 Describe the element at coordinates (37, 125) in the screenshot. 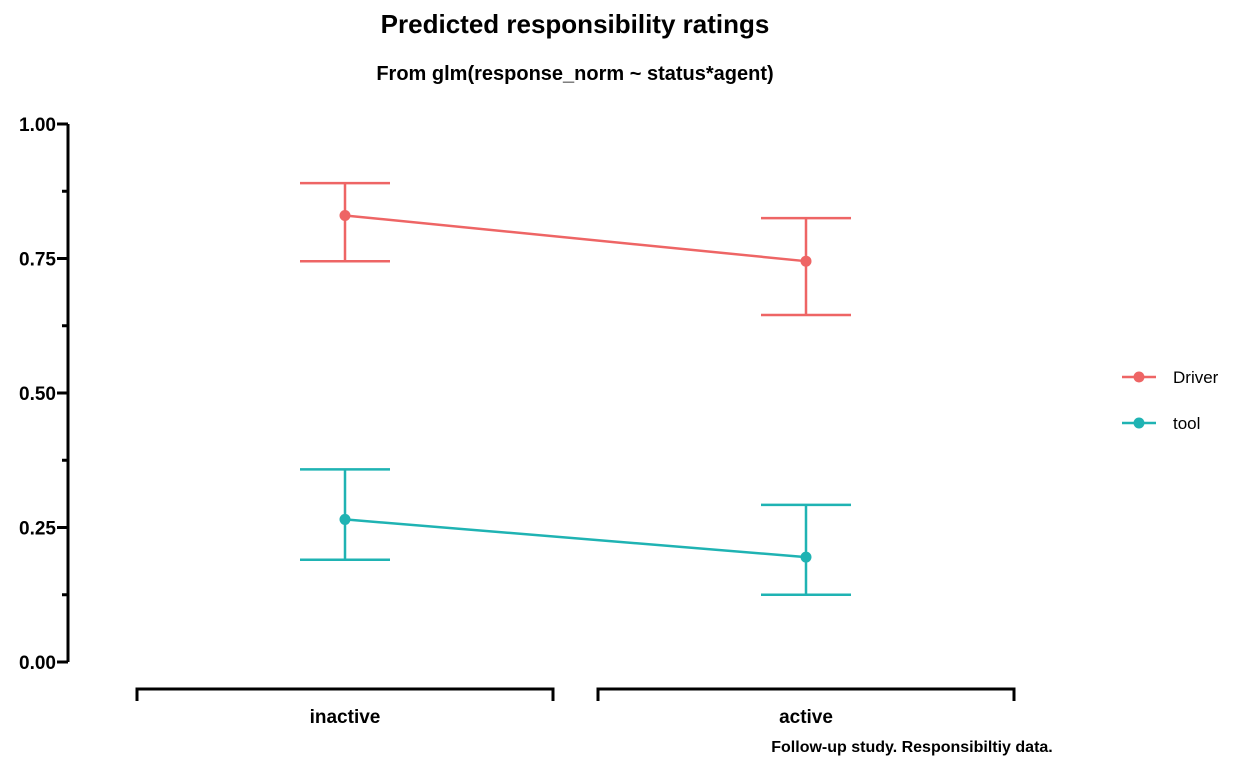

I see `y-tick-label: 1.00` at that location.